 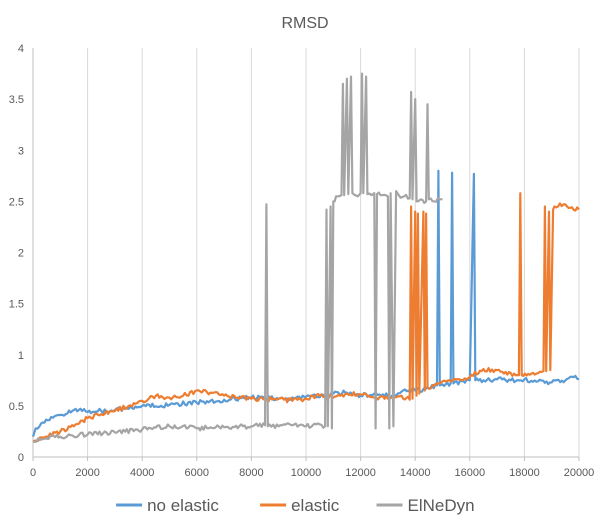 I want to click on legend-label: no elastic, so click(x=183, y=505).